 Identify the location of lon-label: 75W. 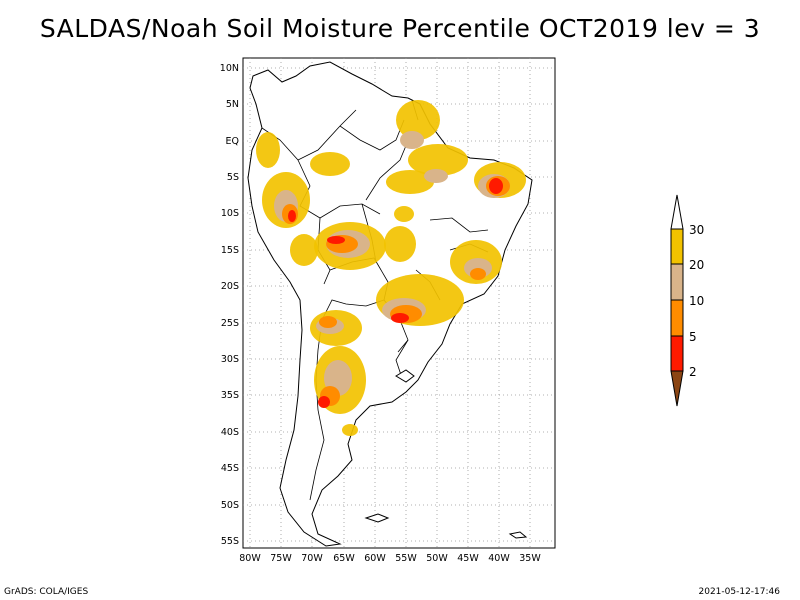
(281, 558).